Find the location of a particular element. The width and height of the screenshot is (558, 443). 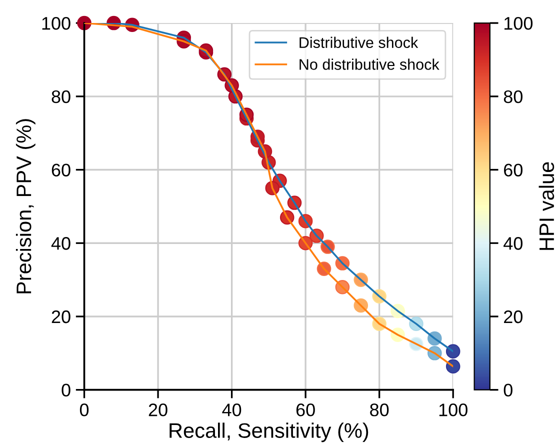

x-tick-label: 60 is located at coordinates (305, 410).